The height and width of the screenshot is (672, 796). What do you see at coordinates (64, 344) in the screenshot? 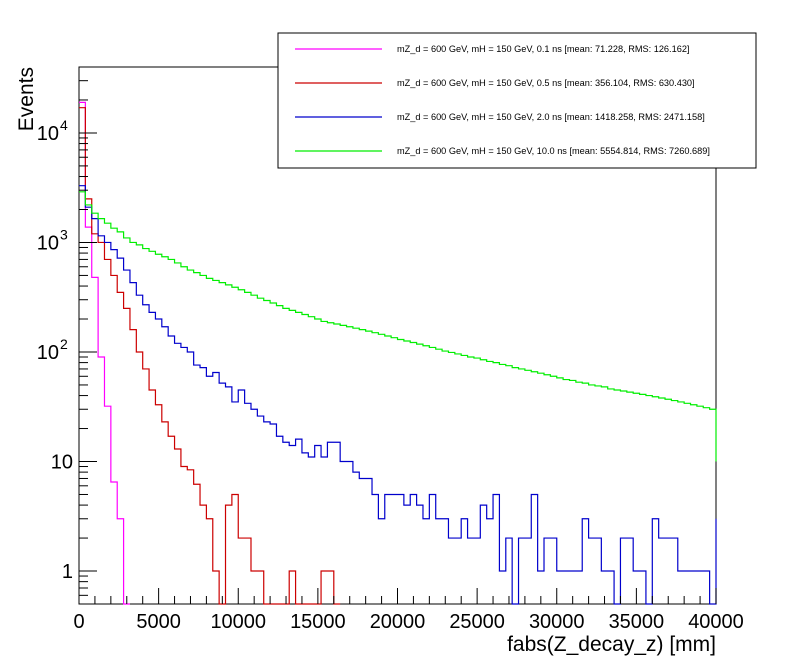
I see `y-tick-exponent: 2` at bounding box center [64, 344].